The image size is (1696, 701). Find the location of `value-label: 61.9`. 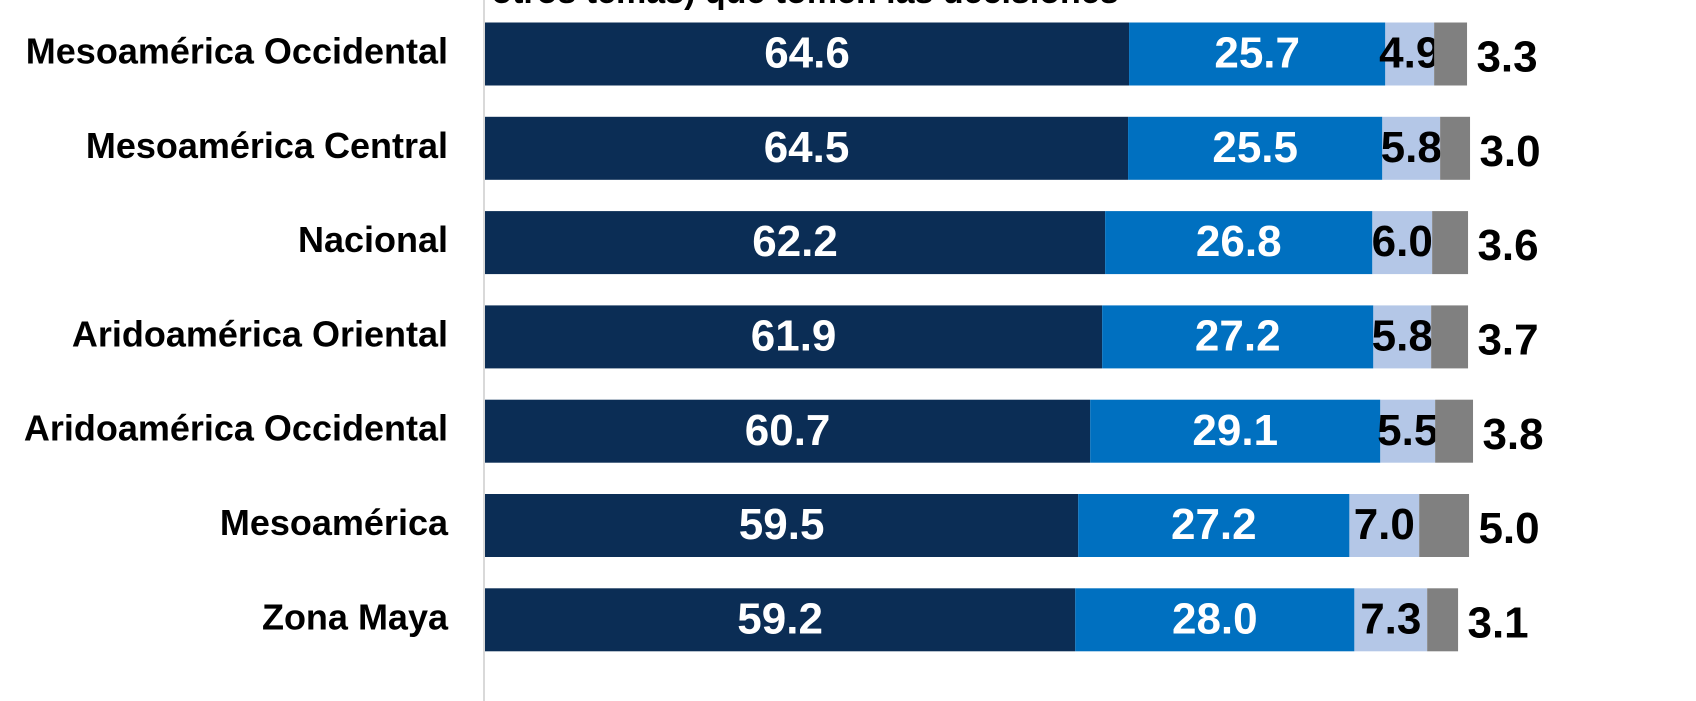

value-label: 61.9 is located at coordinates (794, 336).